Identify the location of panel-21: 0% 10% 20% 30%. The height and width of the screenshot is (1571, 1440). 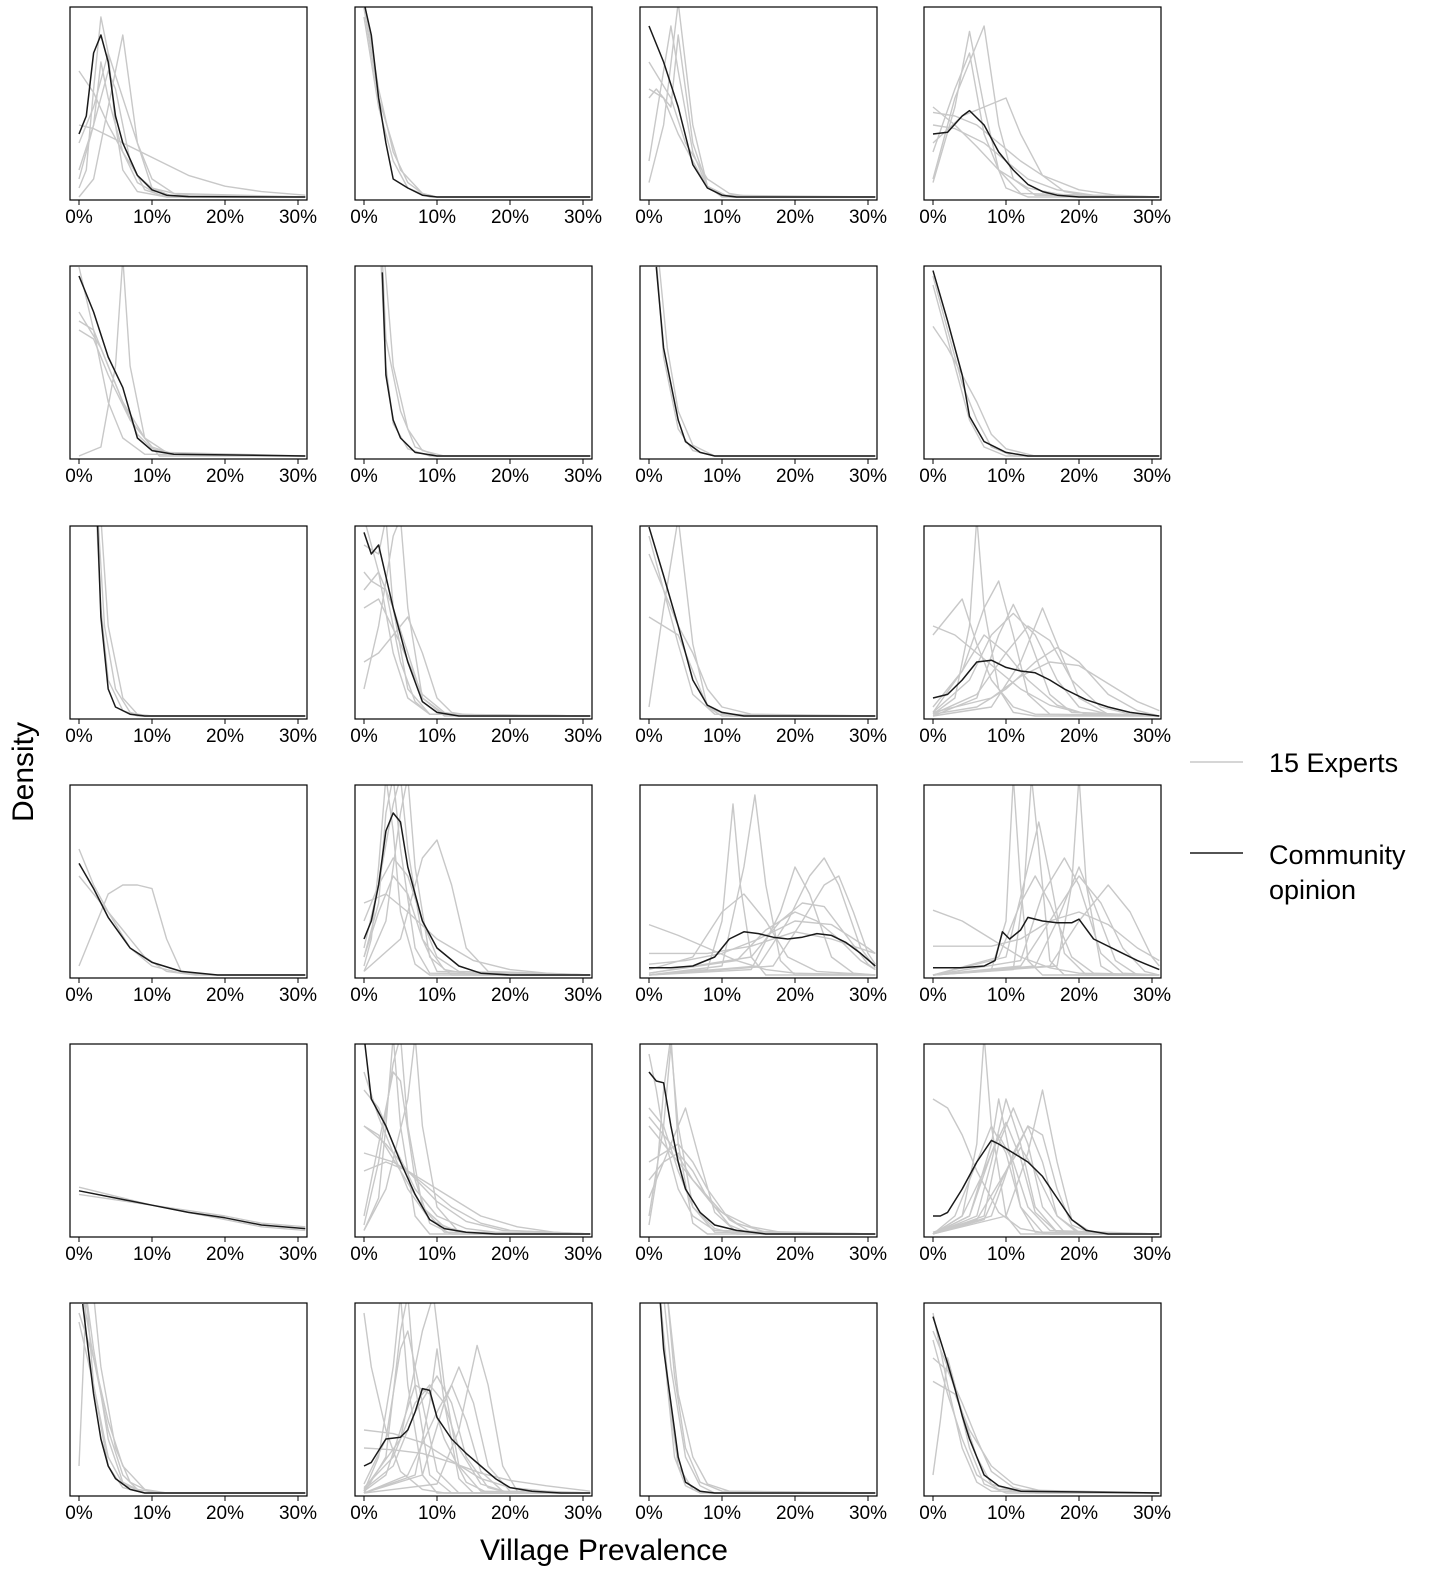
(191, 1413).